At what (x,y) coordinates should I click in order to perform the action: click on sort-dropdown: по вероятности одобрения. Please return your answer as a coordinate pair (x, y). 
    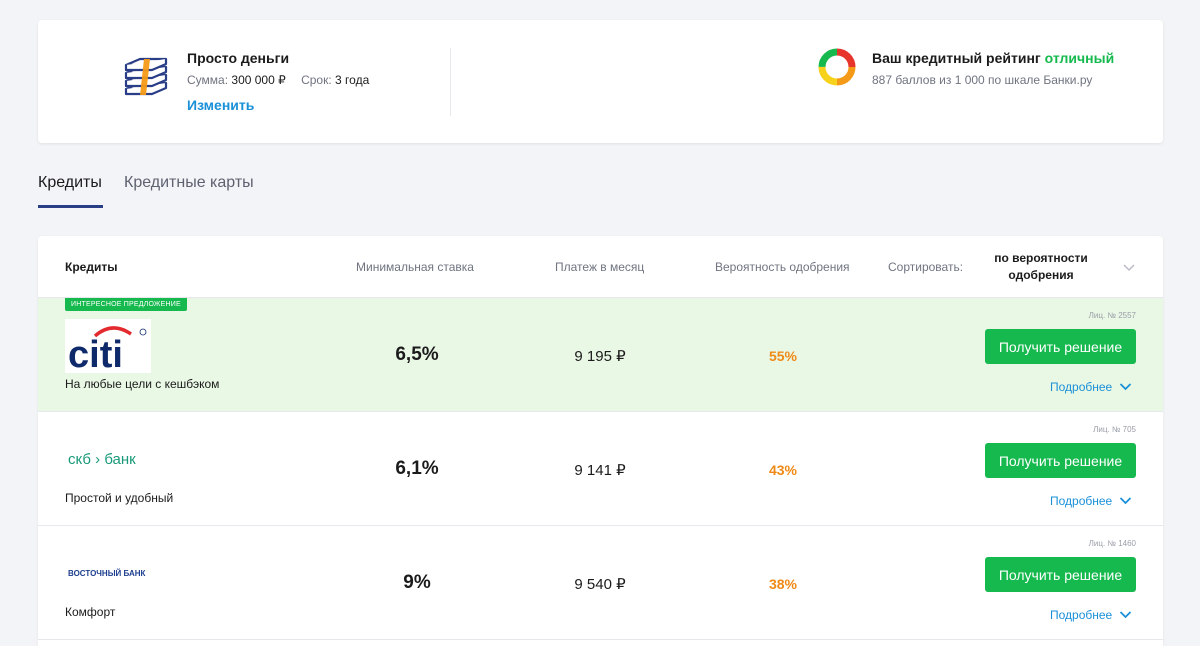
    Looking at the image, I should click on (1041, 266).